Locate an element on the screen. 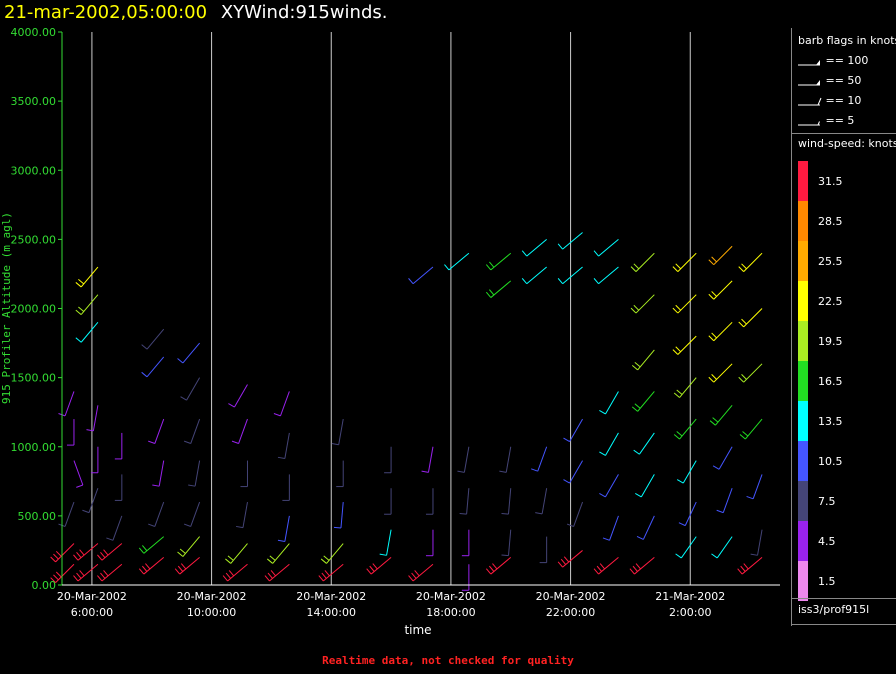 The image size is (896, 674). y-tick-label: 1500.00 is located at coordinates (34, 378).